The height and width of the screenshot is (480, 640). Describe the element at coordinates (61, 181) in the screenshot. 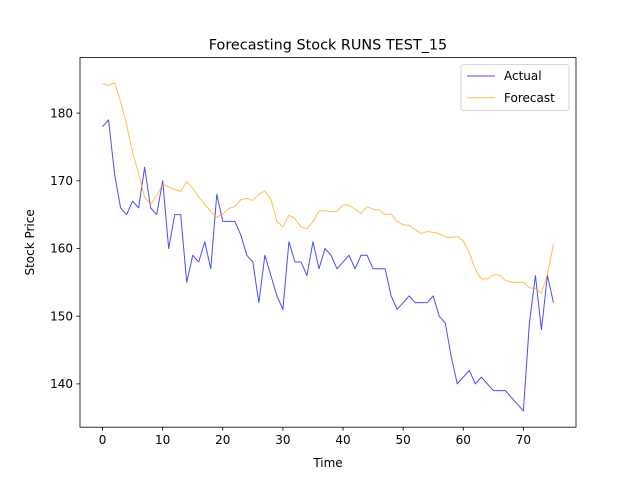

I see `y-tick-label: 170` at that location.